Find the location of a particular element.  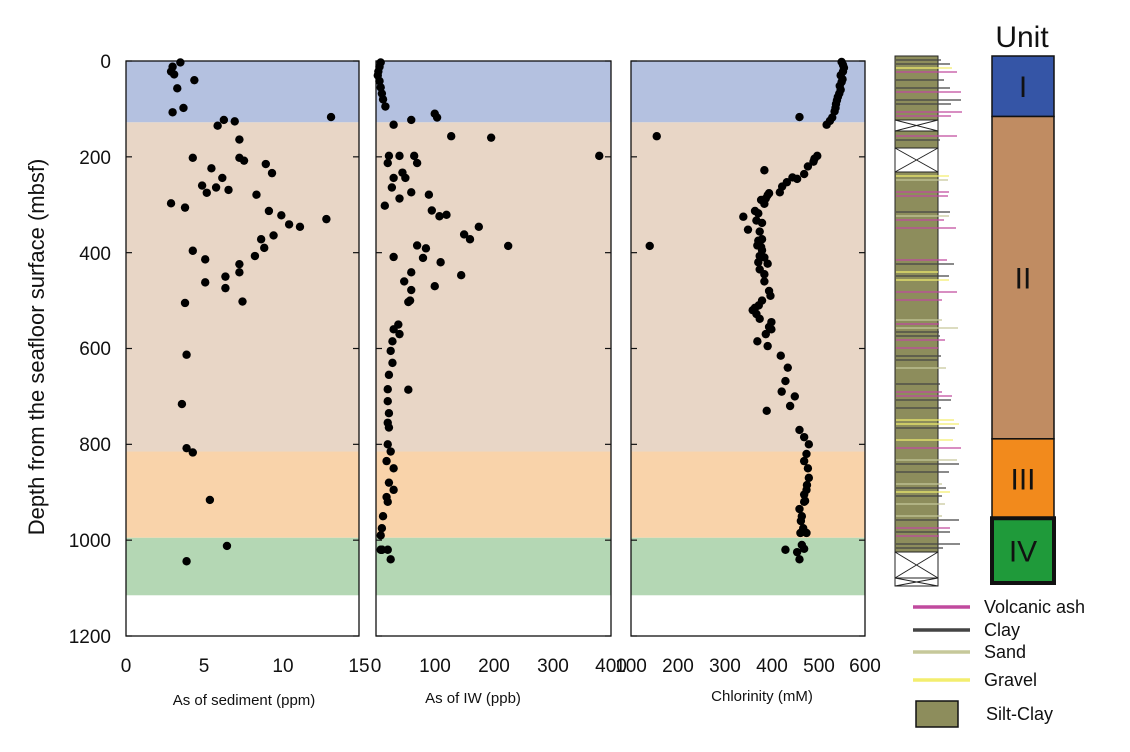

x-tick-label: 500 is located at coordinates (819, 666).